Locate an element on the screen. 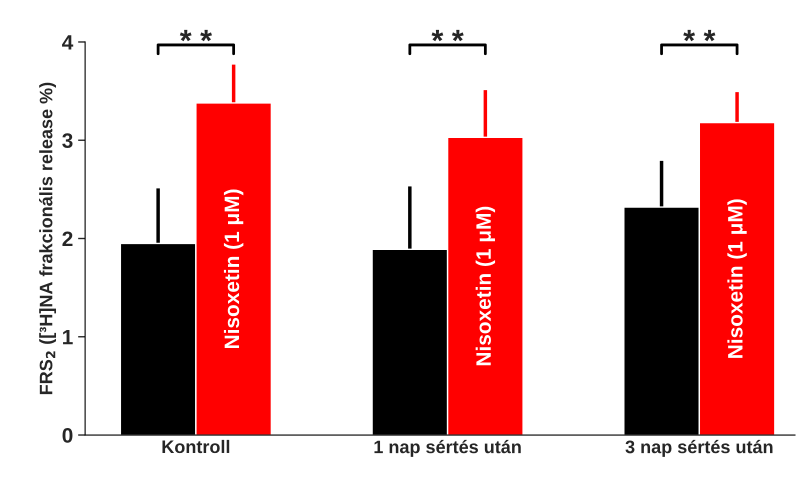  y-axis-title: FRS$_{2}$ ([³H]NA frakcionális release %) is located at coordinates (47, 238).